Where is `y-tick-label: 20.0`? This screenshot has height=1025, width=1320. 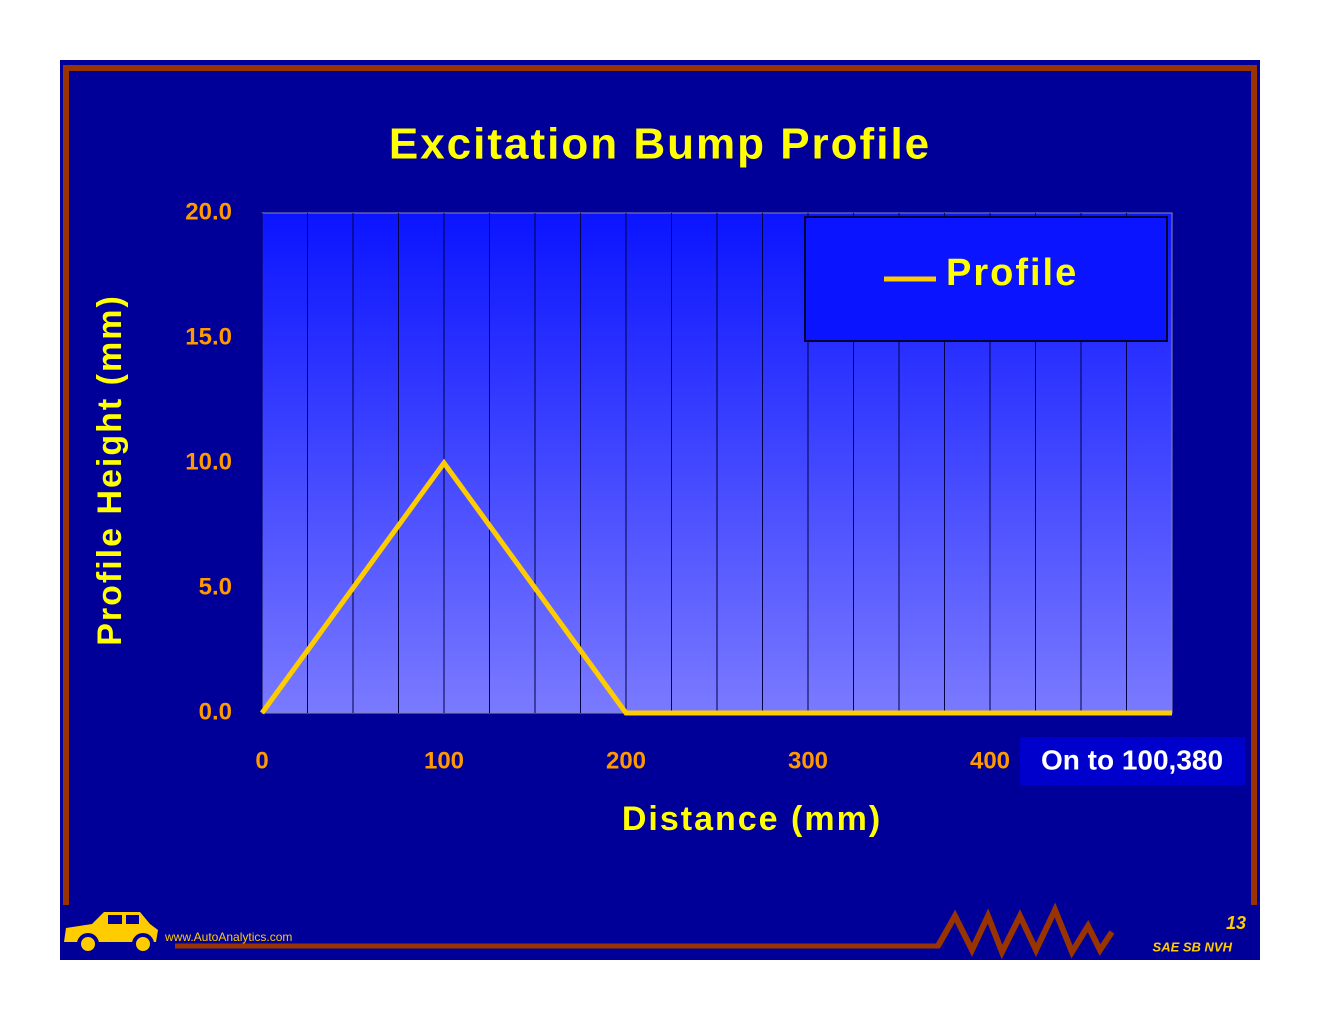 y-tick-label: 20.0 is located at coordinates (208, 211).